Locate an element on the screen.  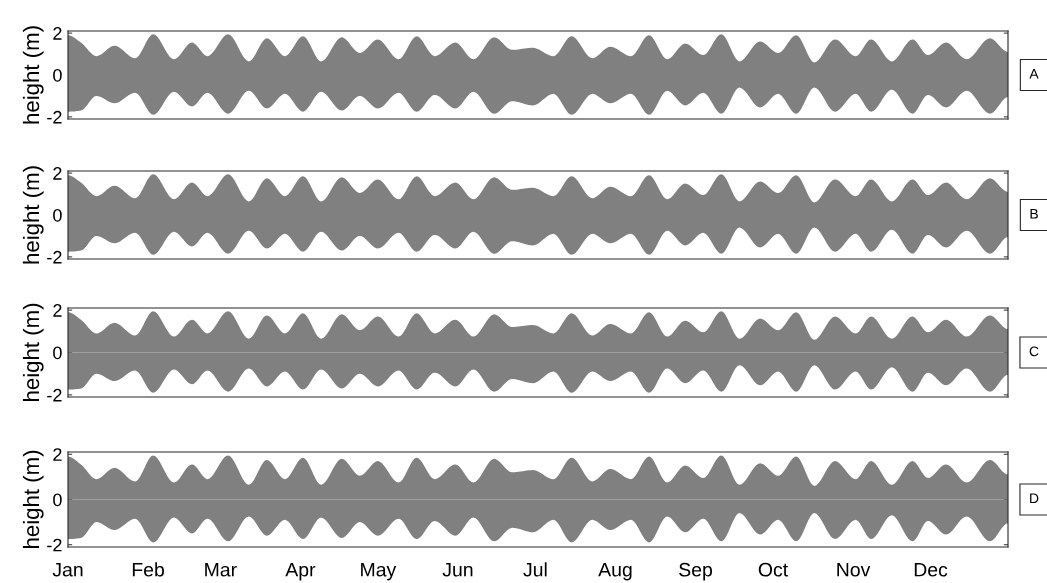
x-tick-label: Dec is located at coordinates (931, 569).